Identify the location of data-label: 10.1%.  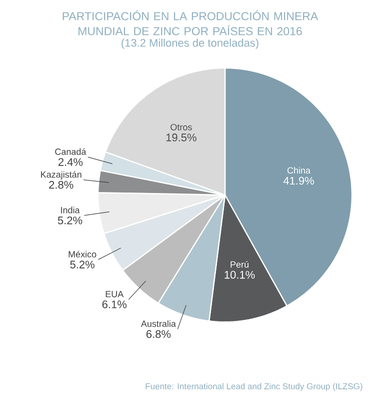
(239, 274).